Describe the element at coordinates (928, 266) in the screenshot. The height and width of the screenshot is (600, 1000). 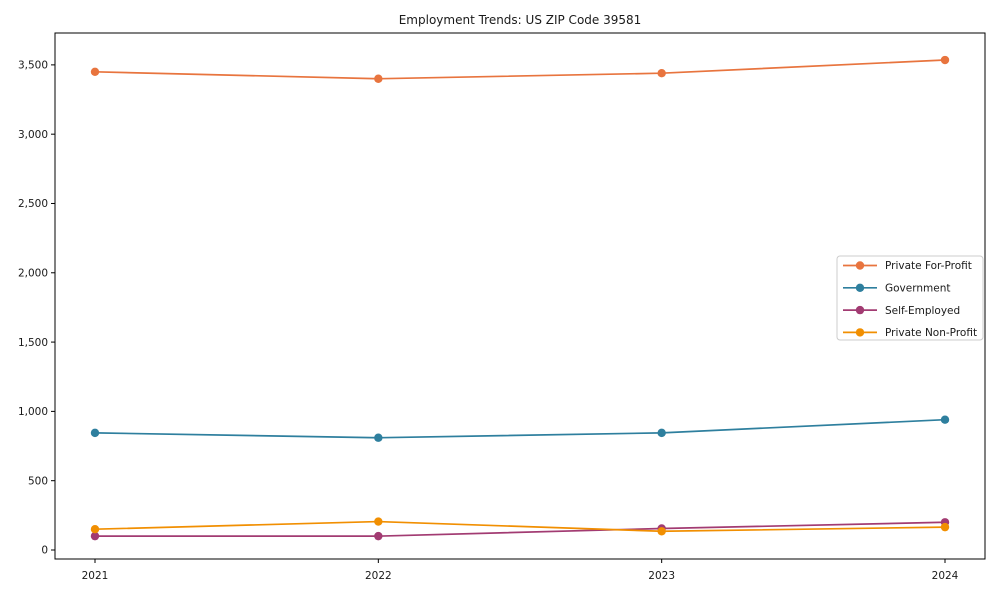
I see `legend-item-label: Private For-Profit` at that location.